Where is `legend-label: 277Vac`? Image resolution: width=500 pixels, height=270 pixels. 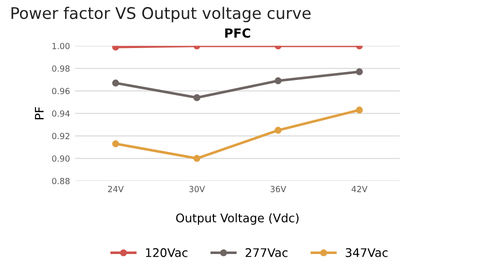 legend-label: 277Vac is located at coordinates (267, 253).